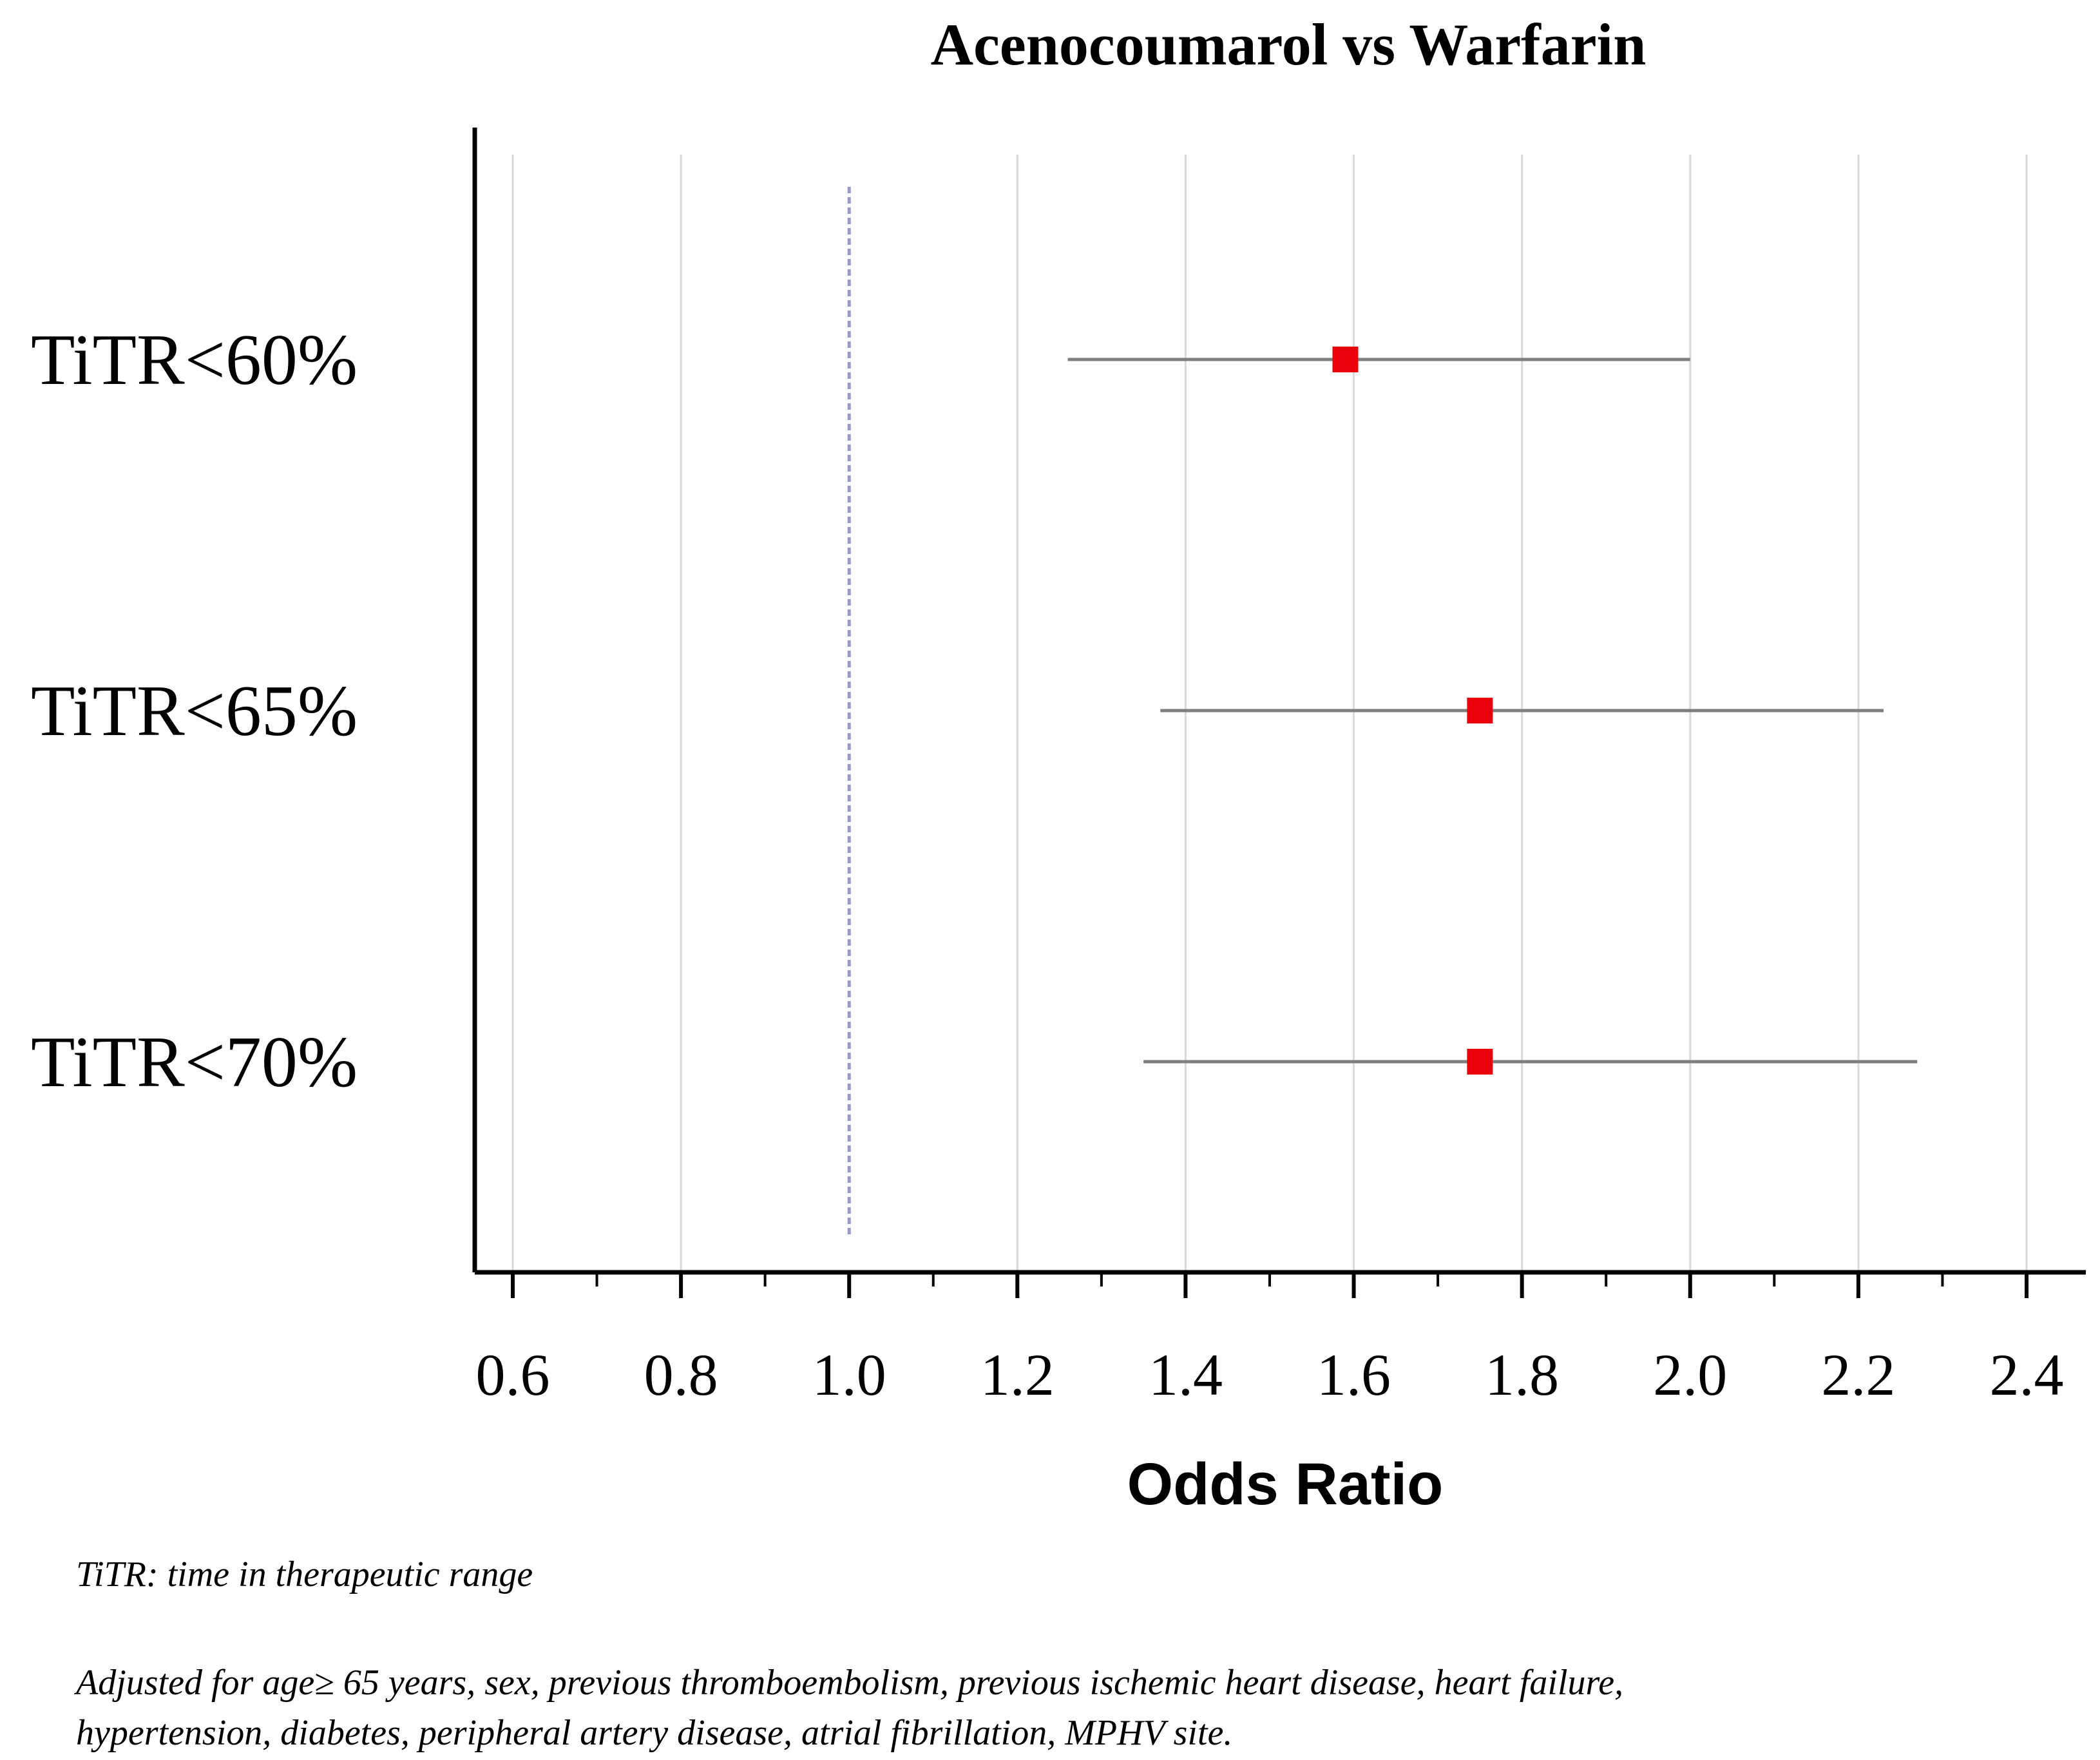 The height and width of the screenshot is (1760, 2100). Describe the element at coordinates (849, 1375) in the screenshot. I see `x-tick-label: 1.0` at that location.